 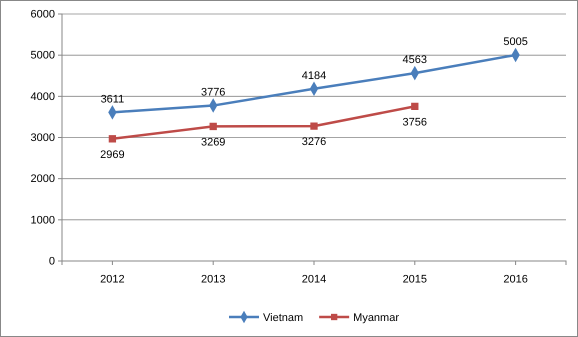 What do you see at coordinates (376, 318) in the screenshot?
I see `legend-label: Myanmar` at bounding box center [376, 318].